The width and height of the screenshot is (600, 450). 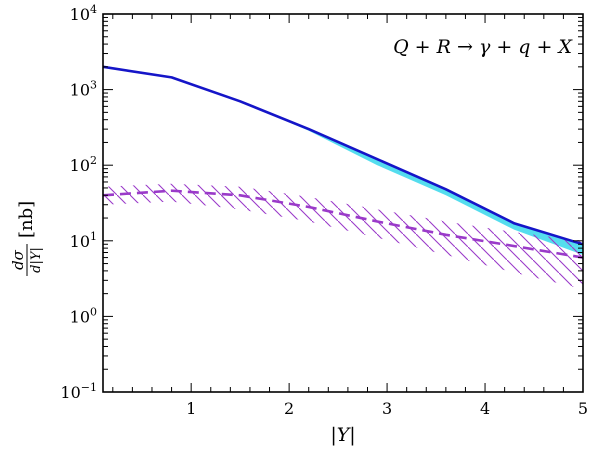 I want to click on y-tick-label: 10³, so click(x=83, y=89).